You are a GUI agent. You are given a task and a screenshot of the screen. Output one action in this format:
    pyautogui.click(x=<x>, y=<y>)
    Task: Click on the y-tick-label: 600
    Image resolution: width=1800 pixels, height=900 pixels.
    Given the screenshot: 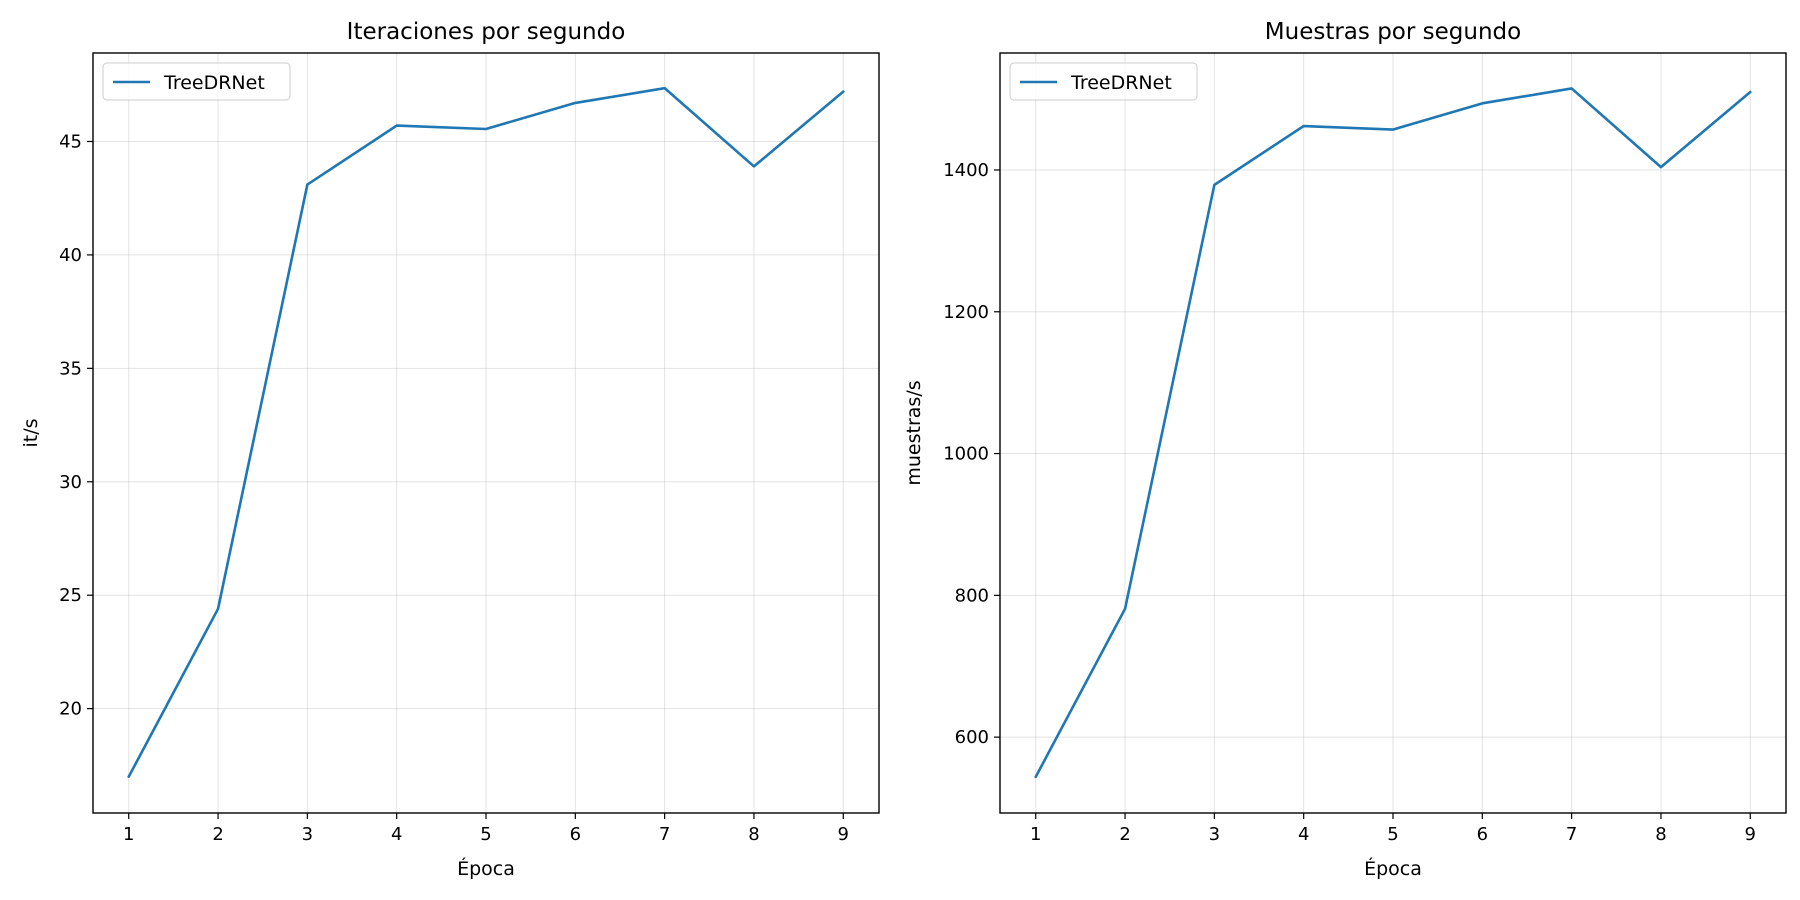 What is the action you would take?
    pyautogui.click(x=972, y=737)
    